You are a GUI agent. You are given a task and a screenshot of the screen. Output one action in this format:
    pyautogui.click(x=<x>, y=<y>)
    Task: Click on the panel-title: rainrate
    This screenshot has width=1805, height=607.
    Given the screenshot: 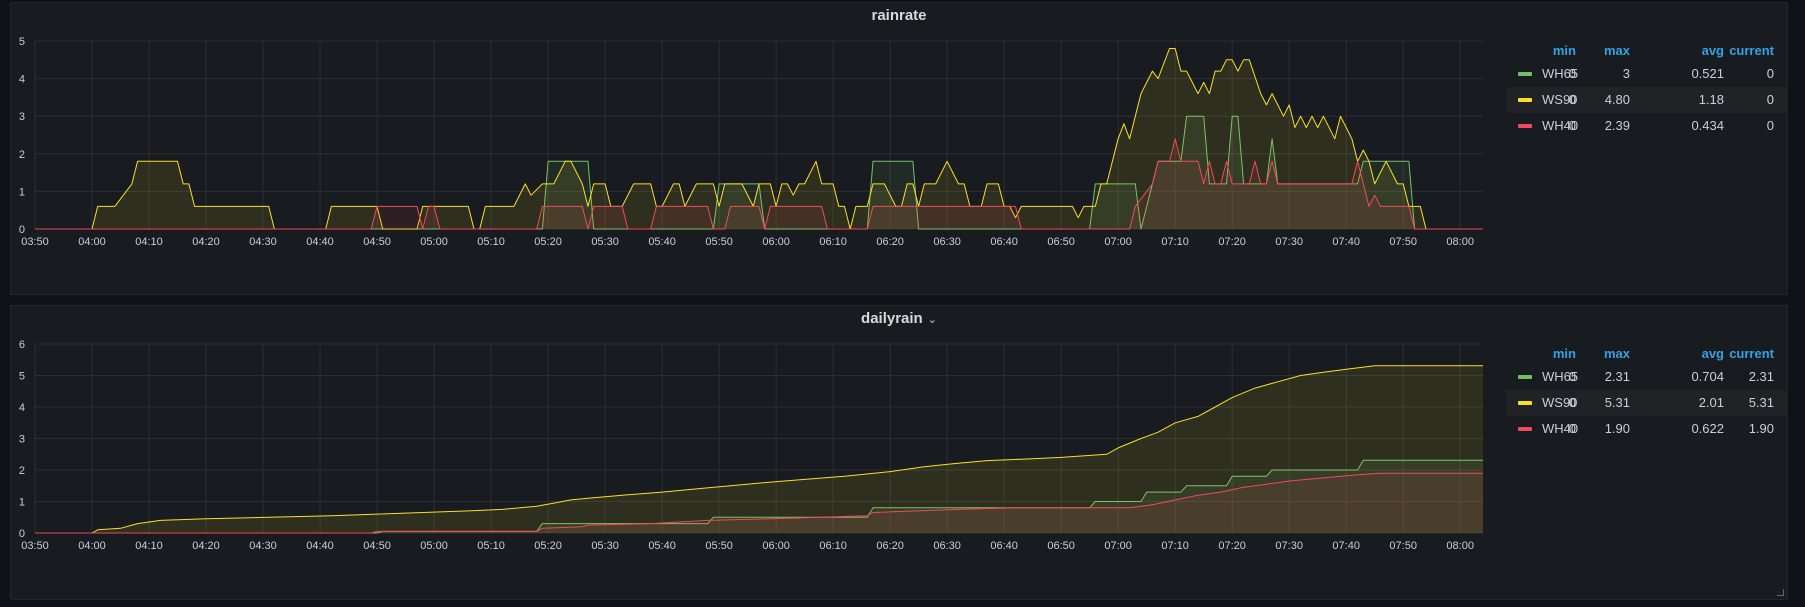 What is the action you would take?
    pyautogui.click(x=899, y=15)
    